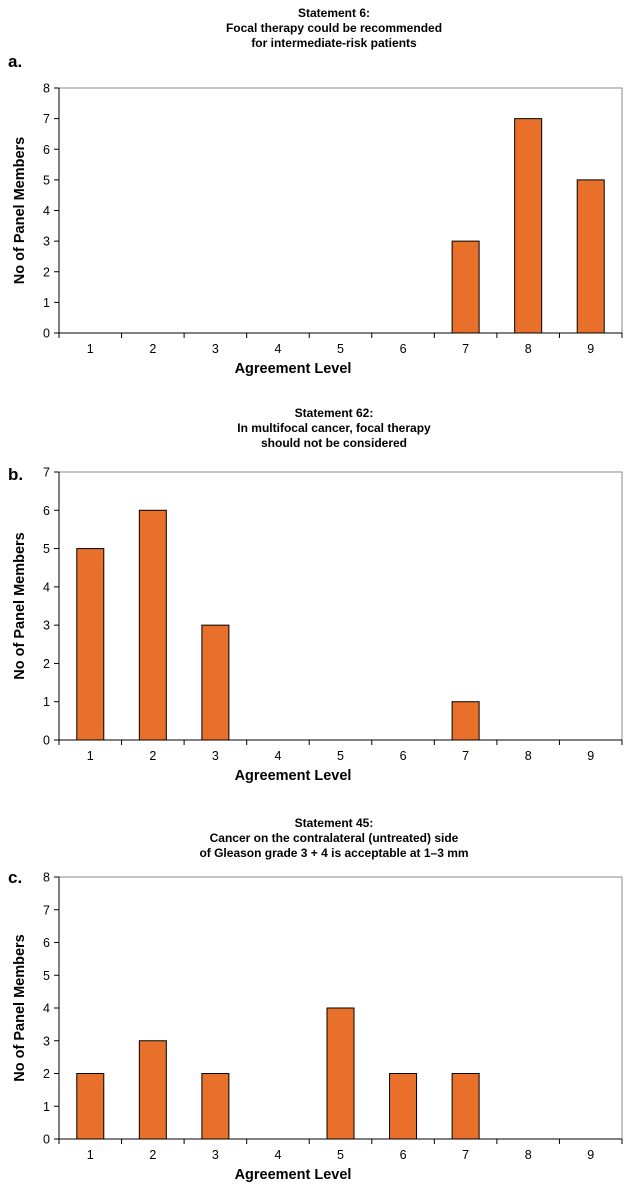 This screenshot has height=1196, width=625. What do you see at coordinates (334, 43) in the screenshot?
I see `chart-title-line: for intermediate-risk patients` at bounding box center [334, 43].